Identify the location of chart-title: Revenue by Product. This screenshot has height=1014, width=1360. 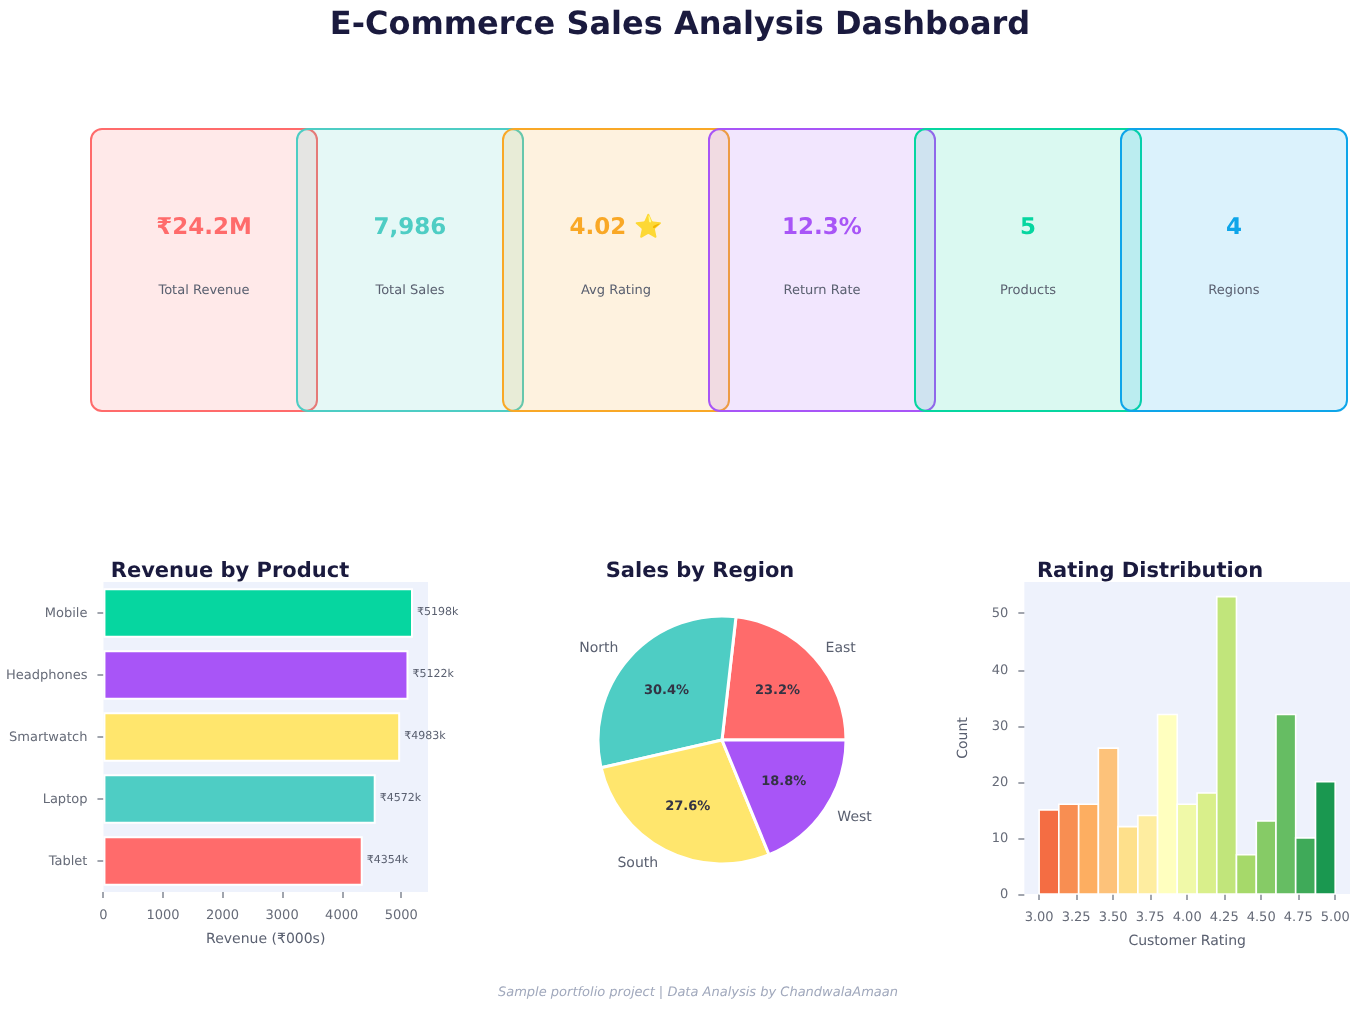
(230, 571).